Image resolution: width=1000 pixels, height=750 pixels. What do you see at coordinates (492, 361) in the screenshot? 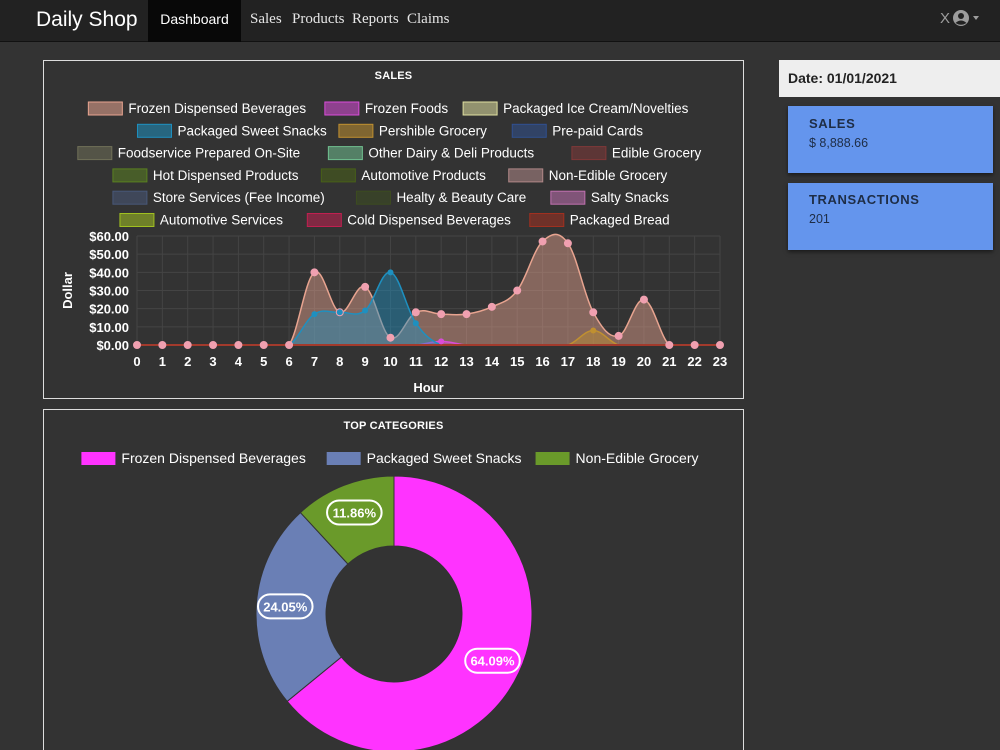
I see `x-tick-label: 14` at bounding box center [492, 361].